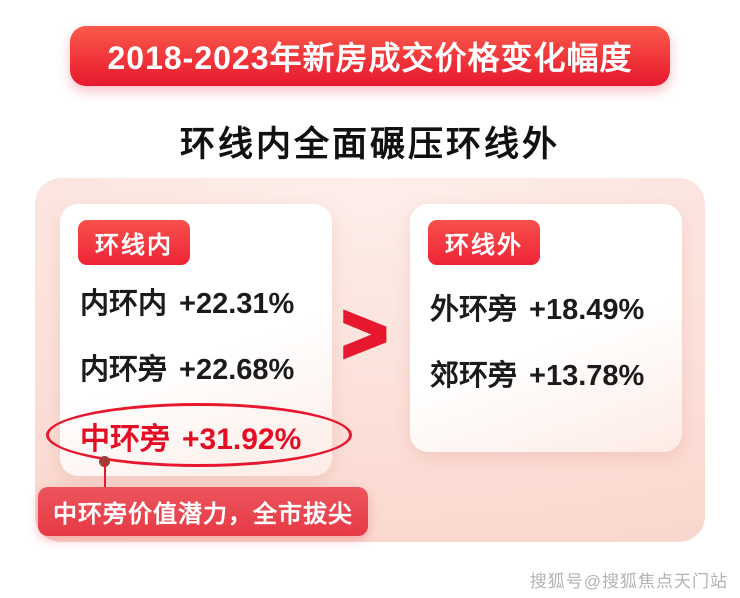 The image size is (740, 598). What do you see at coordinates (134, 242) in the screenshot?
I see `badge-inner-rings: 环线内` at bounding box center [134, 242].